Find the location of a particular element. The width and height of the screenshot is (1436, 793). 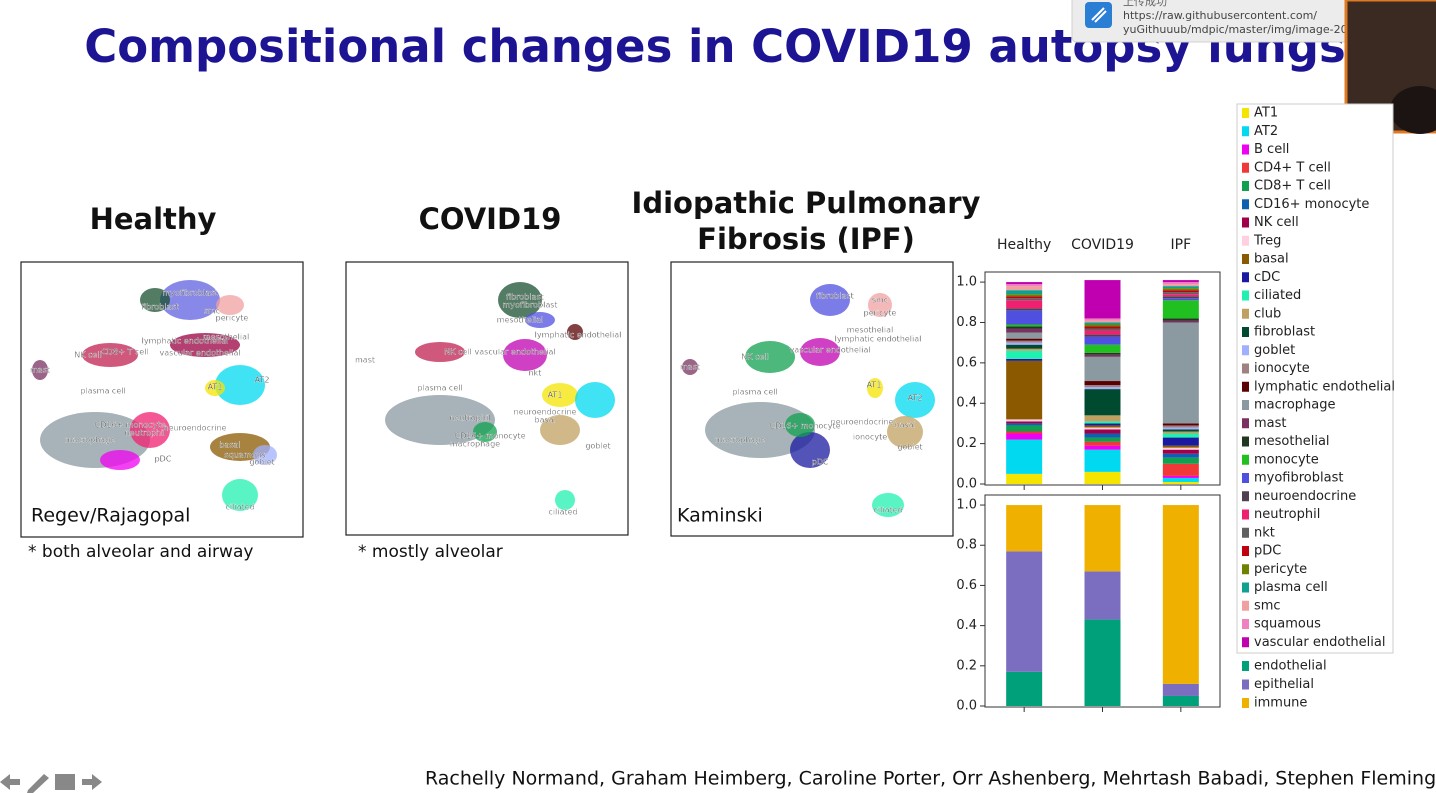

legend-label: endothelial is located at coordinates (1290, 666).